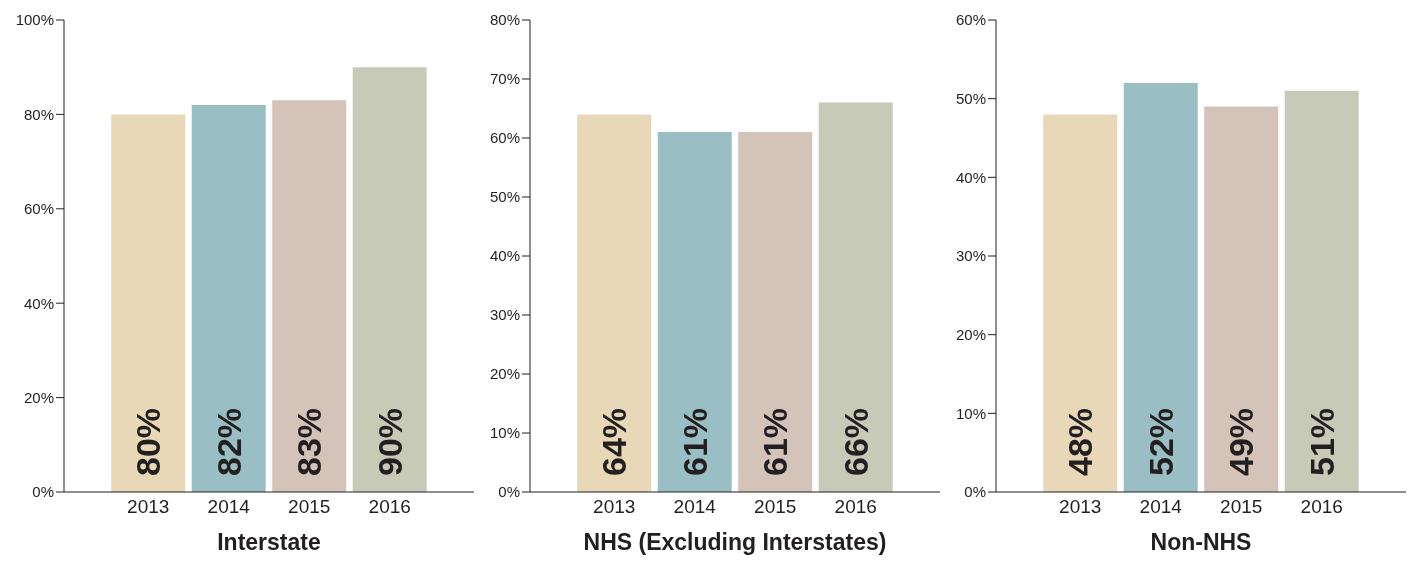  What do you see at coordinates (309, 441) in the screenshot?
I see `data-label: 83%` at bounding box center [309, 441].